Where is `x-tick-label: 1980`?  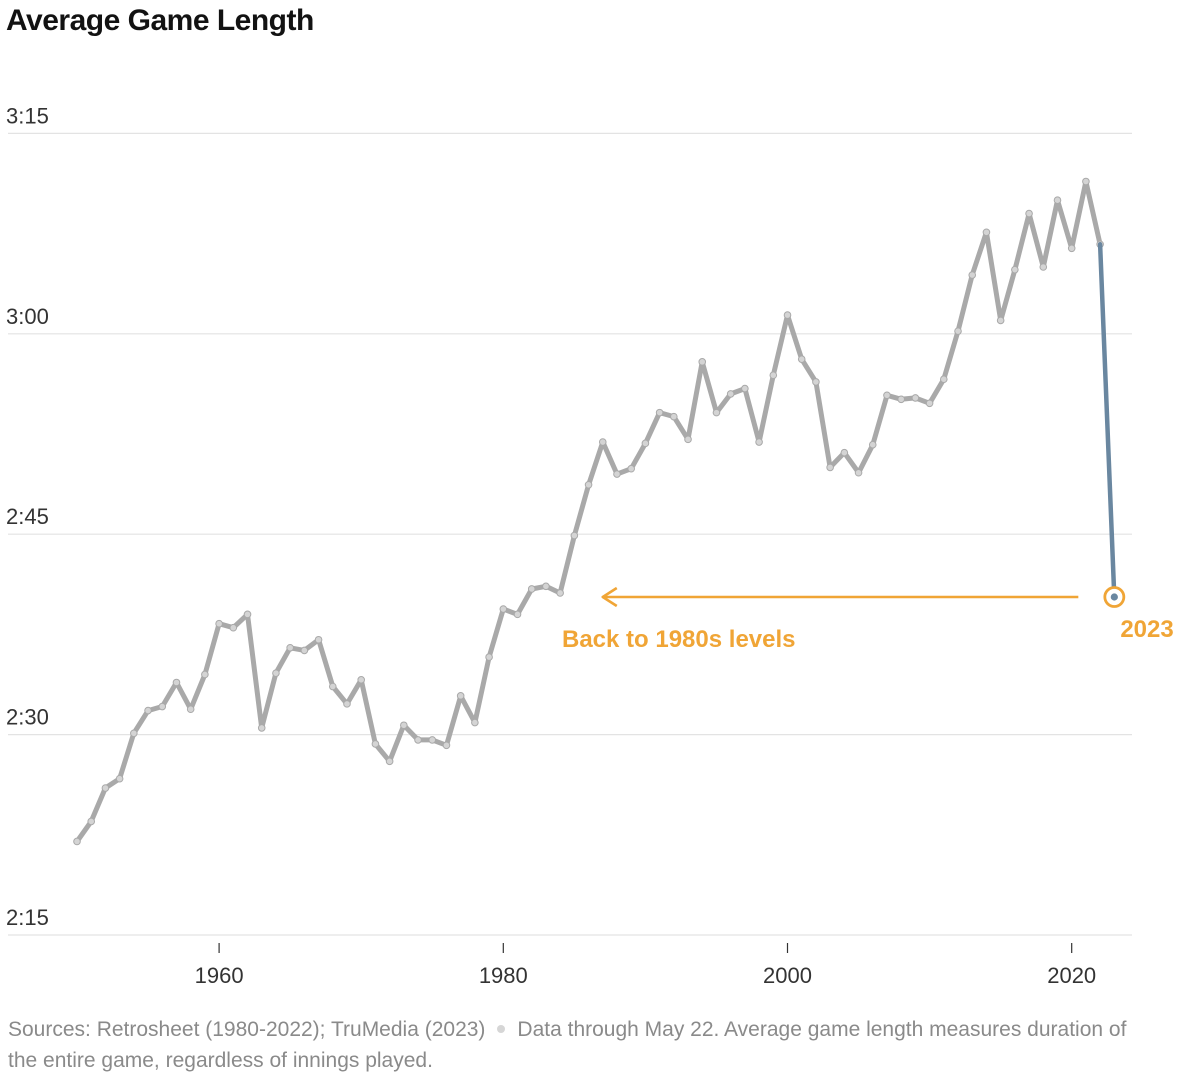 x-tick-label: 1980 is located at coordinates (503, 975).